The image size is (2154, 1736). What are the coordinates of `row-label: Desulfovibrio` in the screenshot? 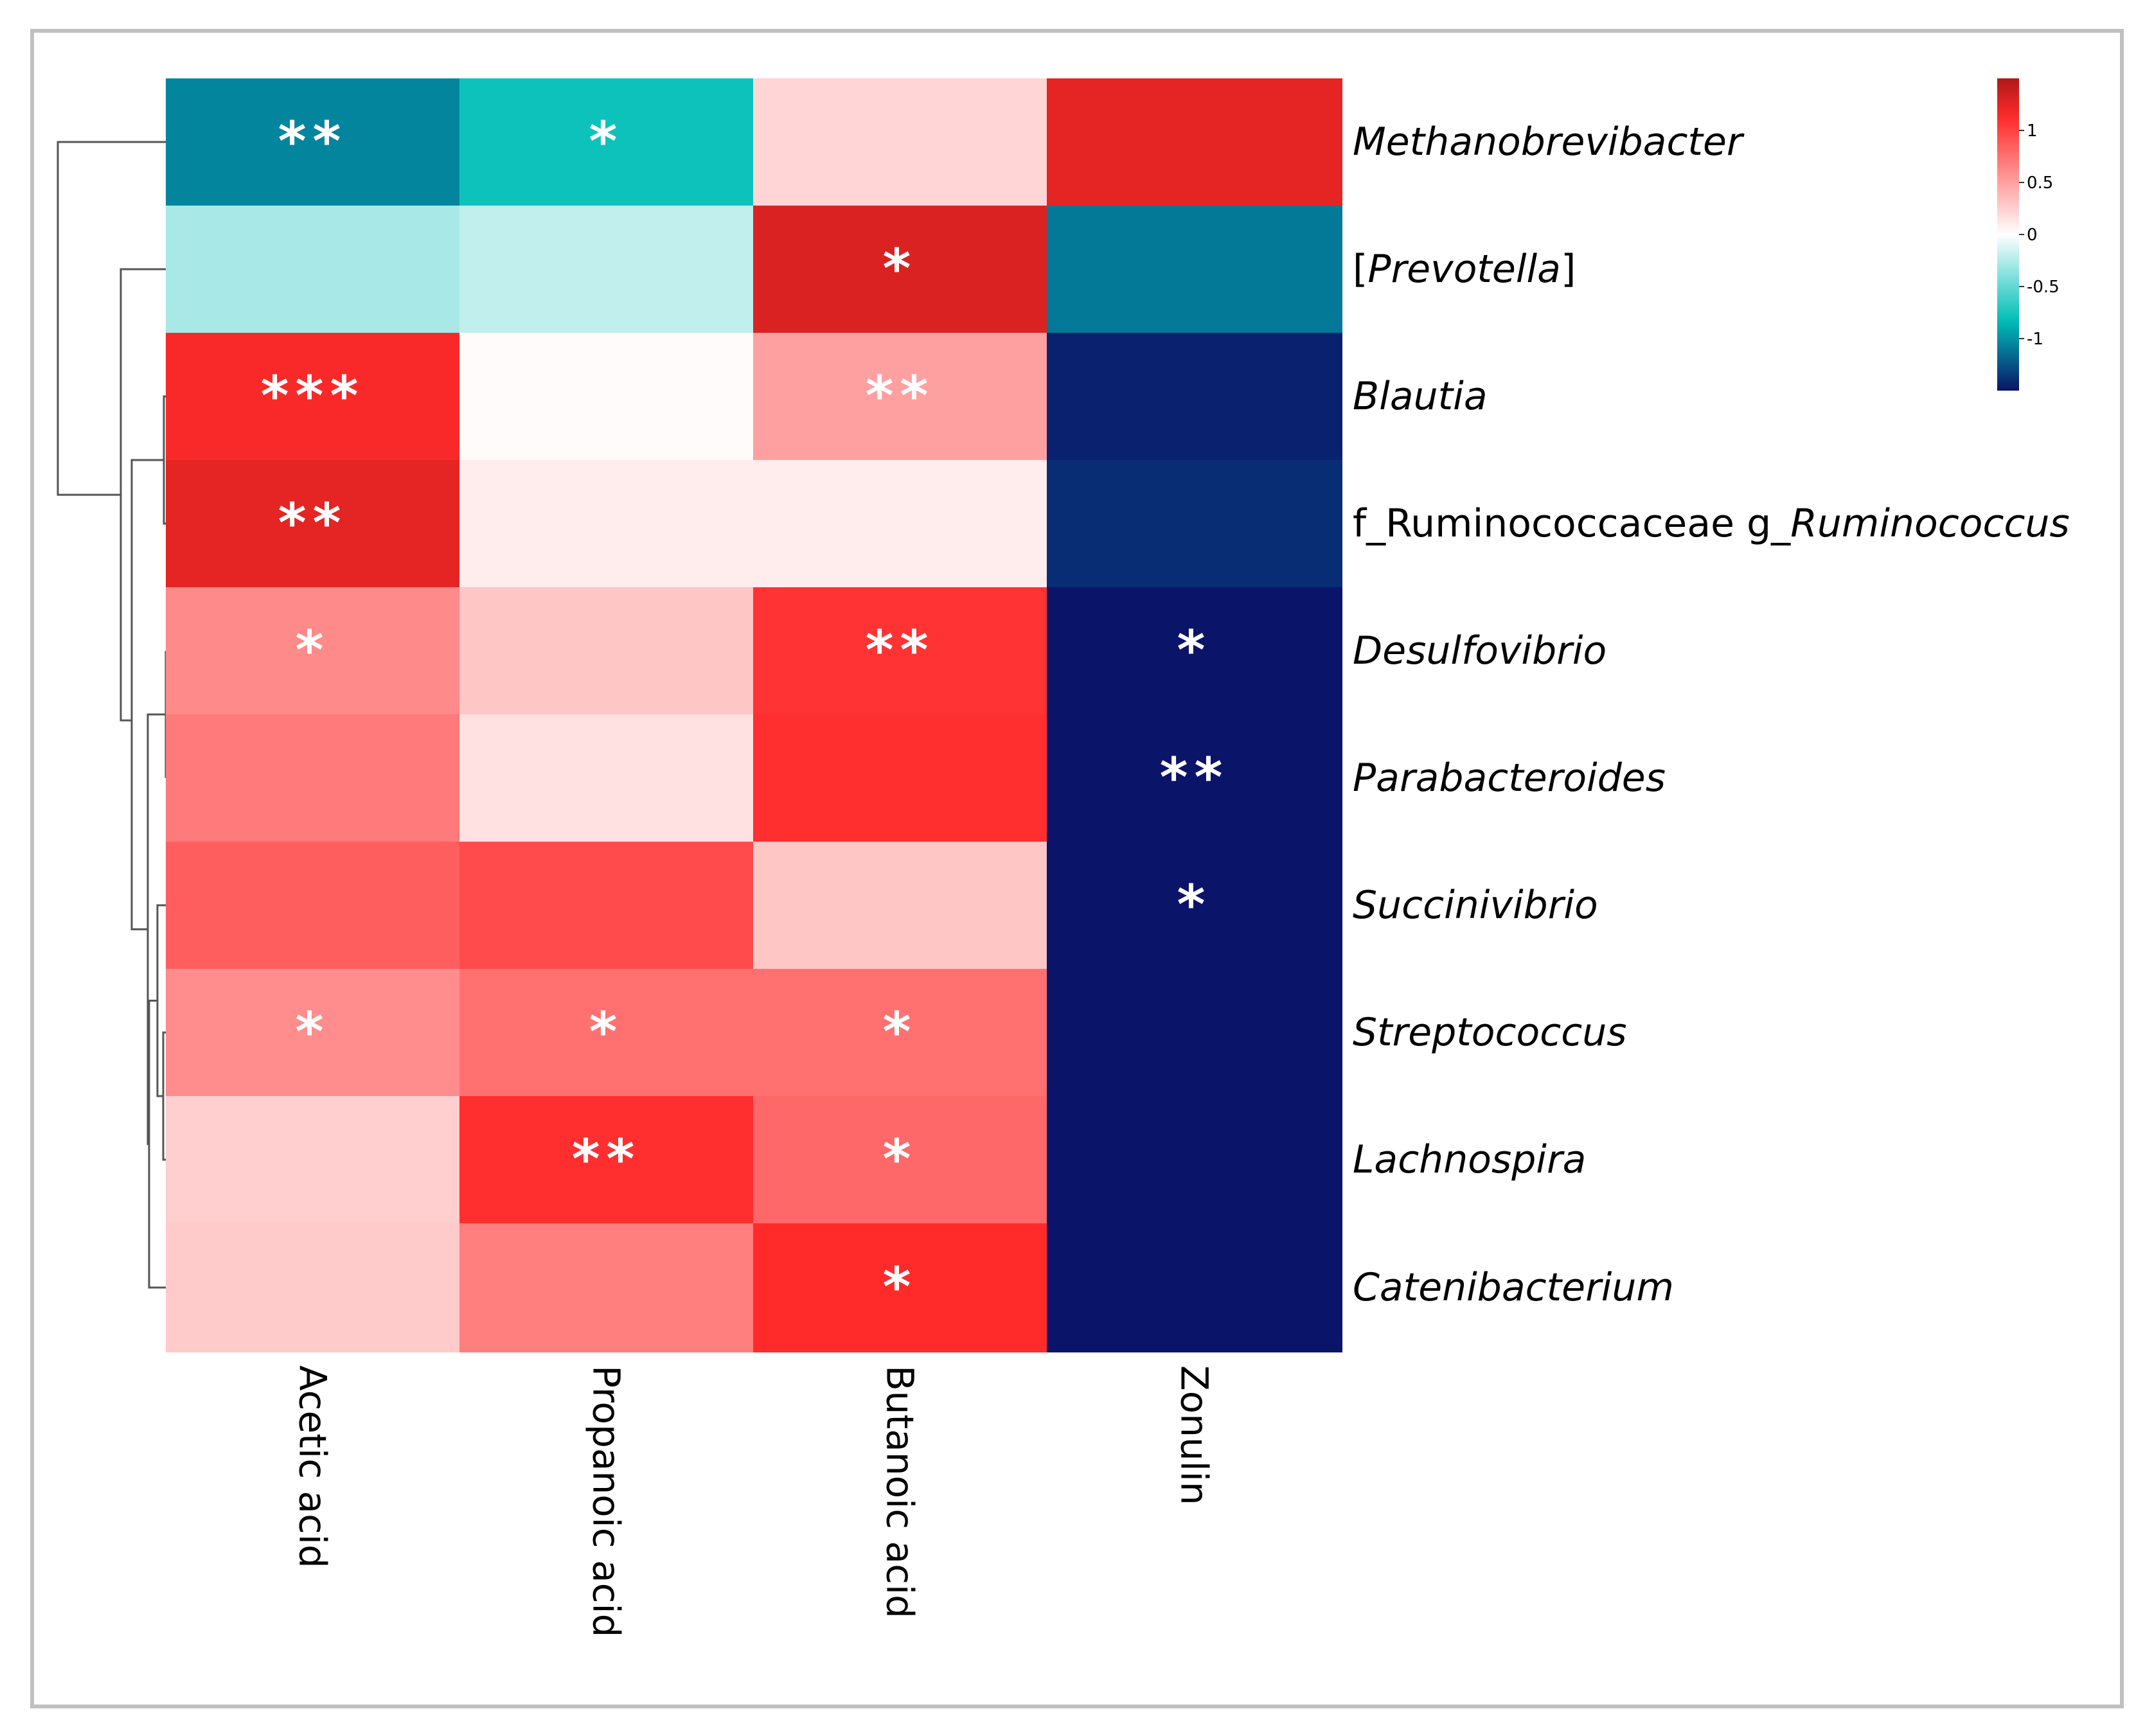 It's located at (1480, 650).